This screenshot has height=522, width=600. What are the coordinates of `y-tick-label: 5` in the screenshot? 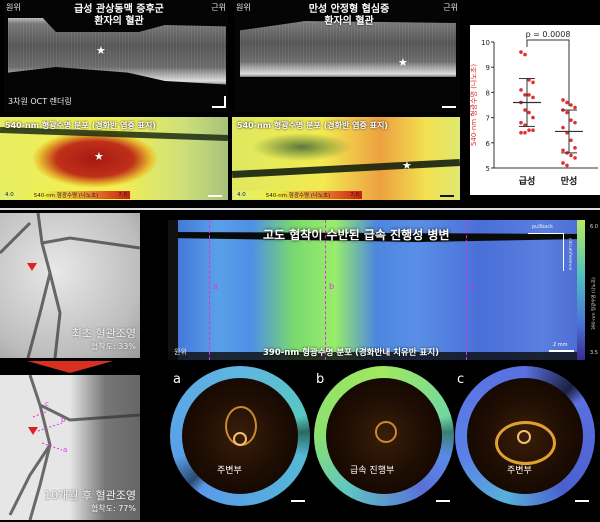 It's located at (488, 169).